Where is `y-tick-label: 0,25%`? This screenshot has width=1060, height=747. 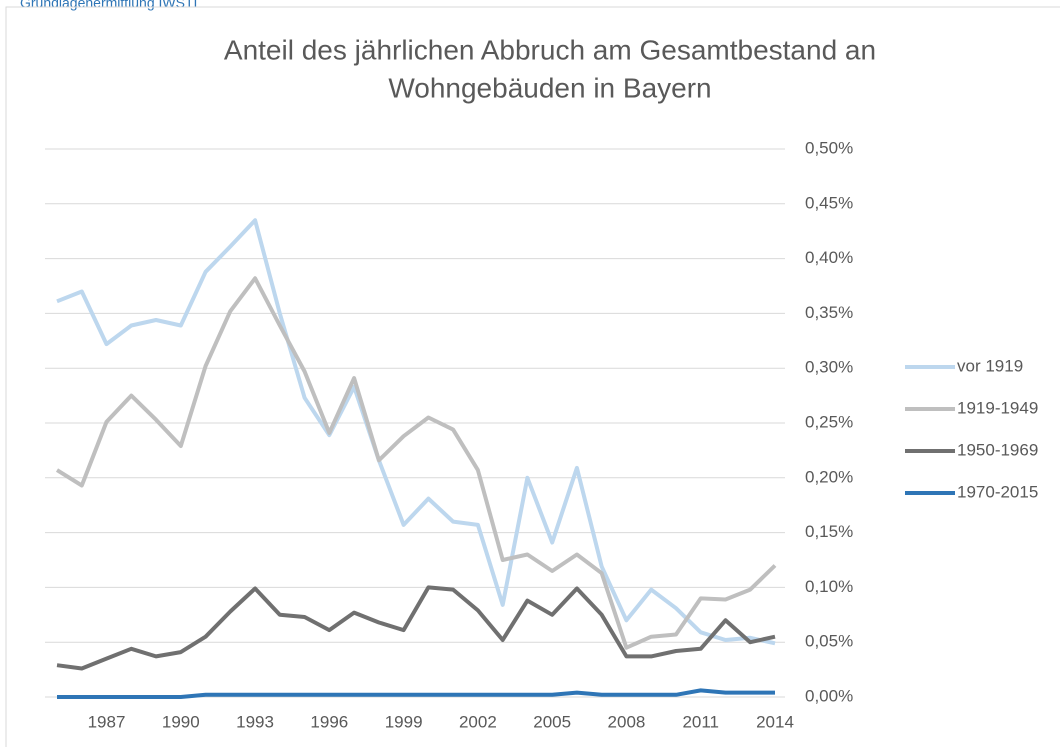 y-tick-label: 0,25% is located at coordinates (829, 421).